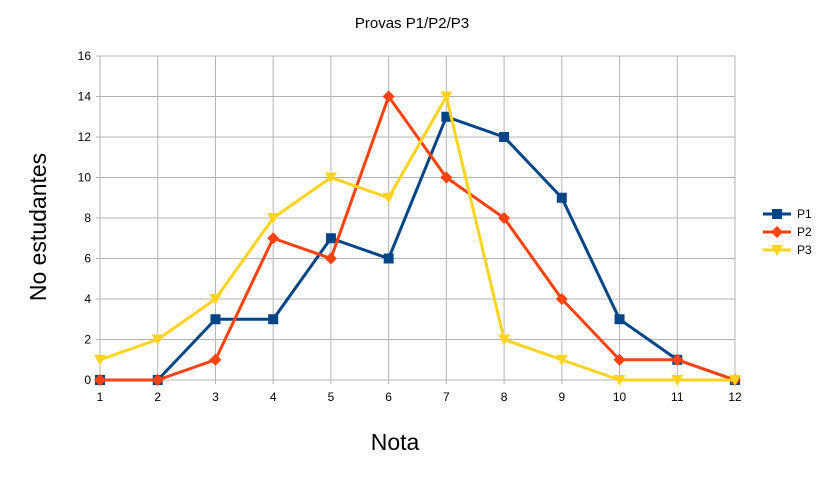 This screenshot has height=479, width=825. I want to click on x-tick-label: 1, so click(100, 397).